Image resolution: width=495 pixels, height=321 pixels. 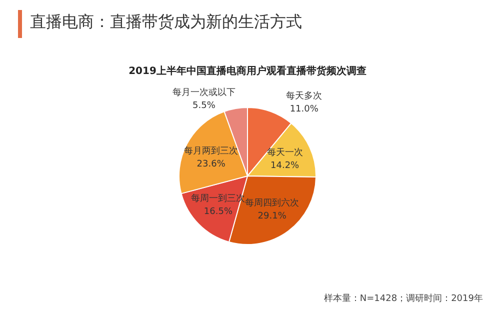 I want to click on slice-label: 每天一次, so click(x=284, y=152).